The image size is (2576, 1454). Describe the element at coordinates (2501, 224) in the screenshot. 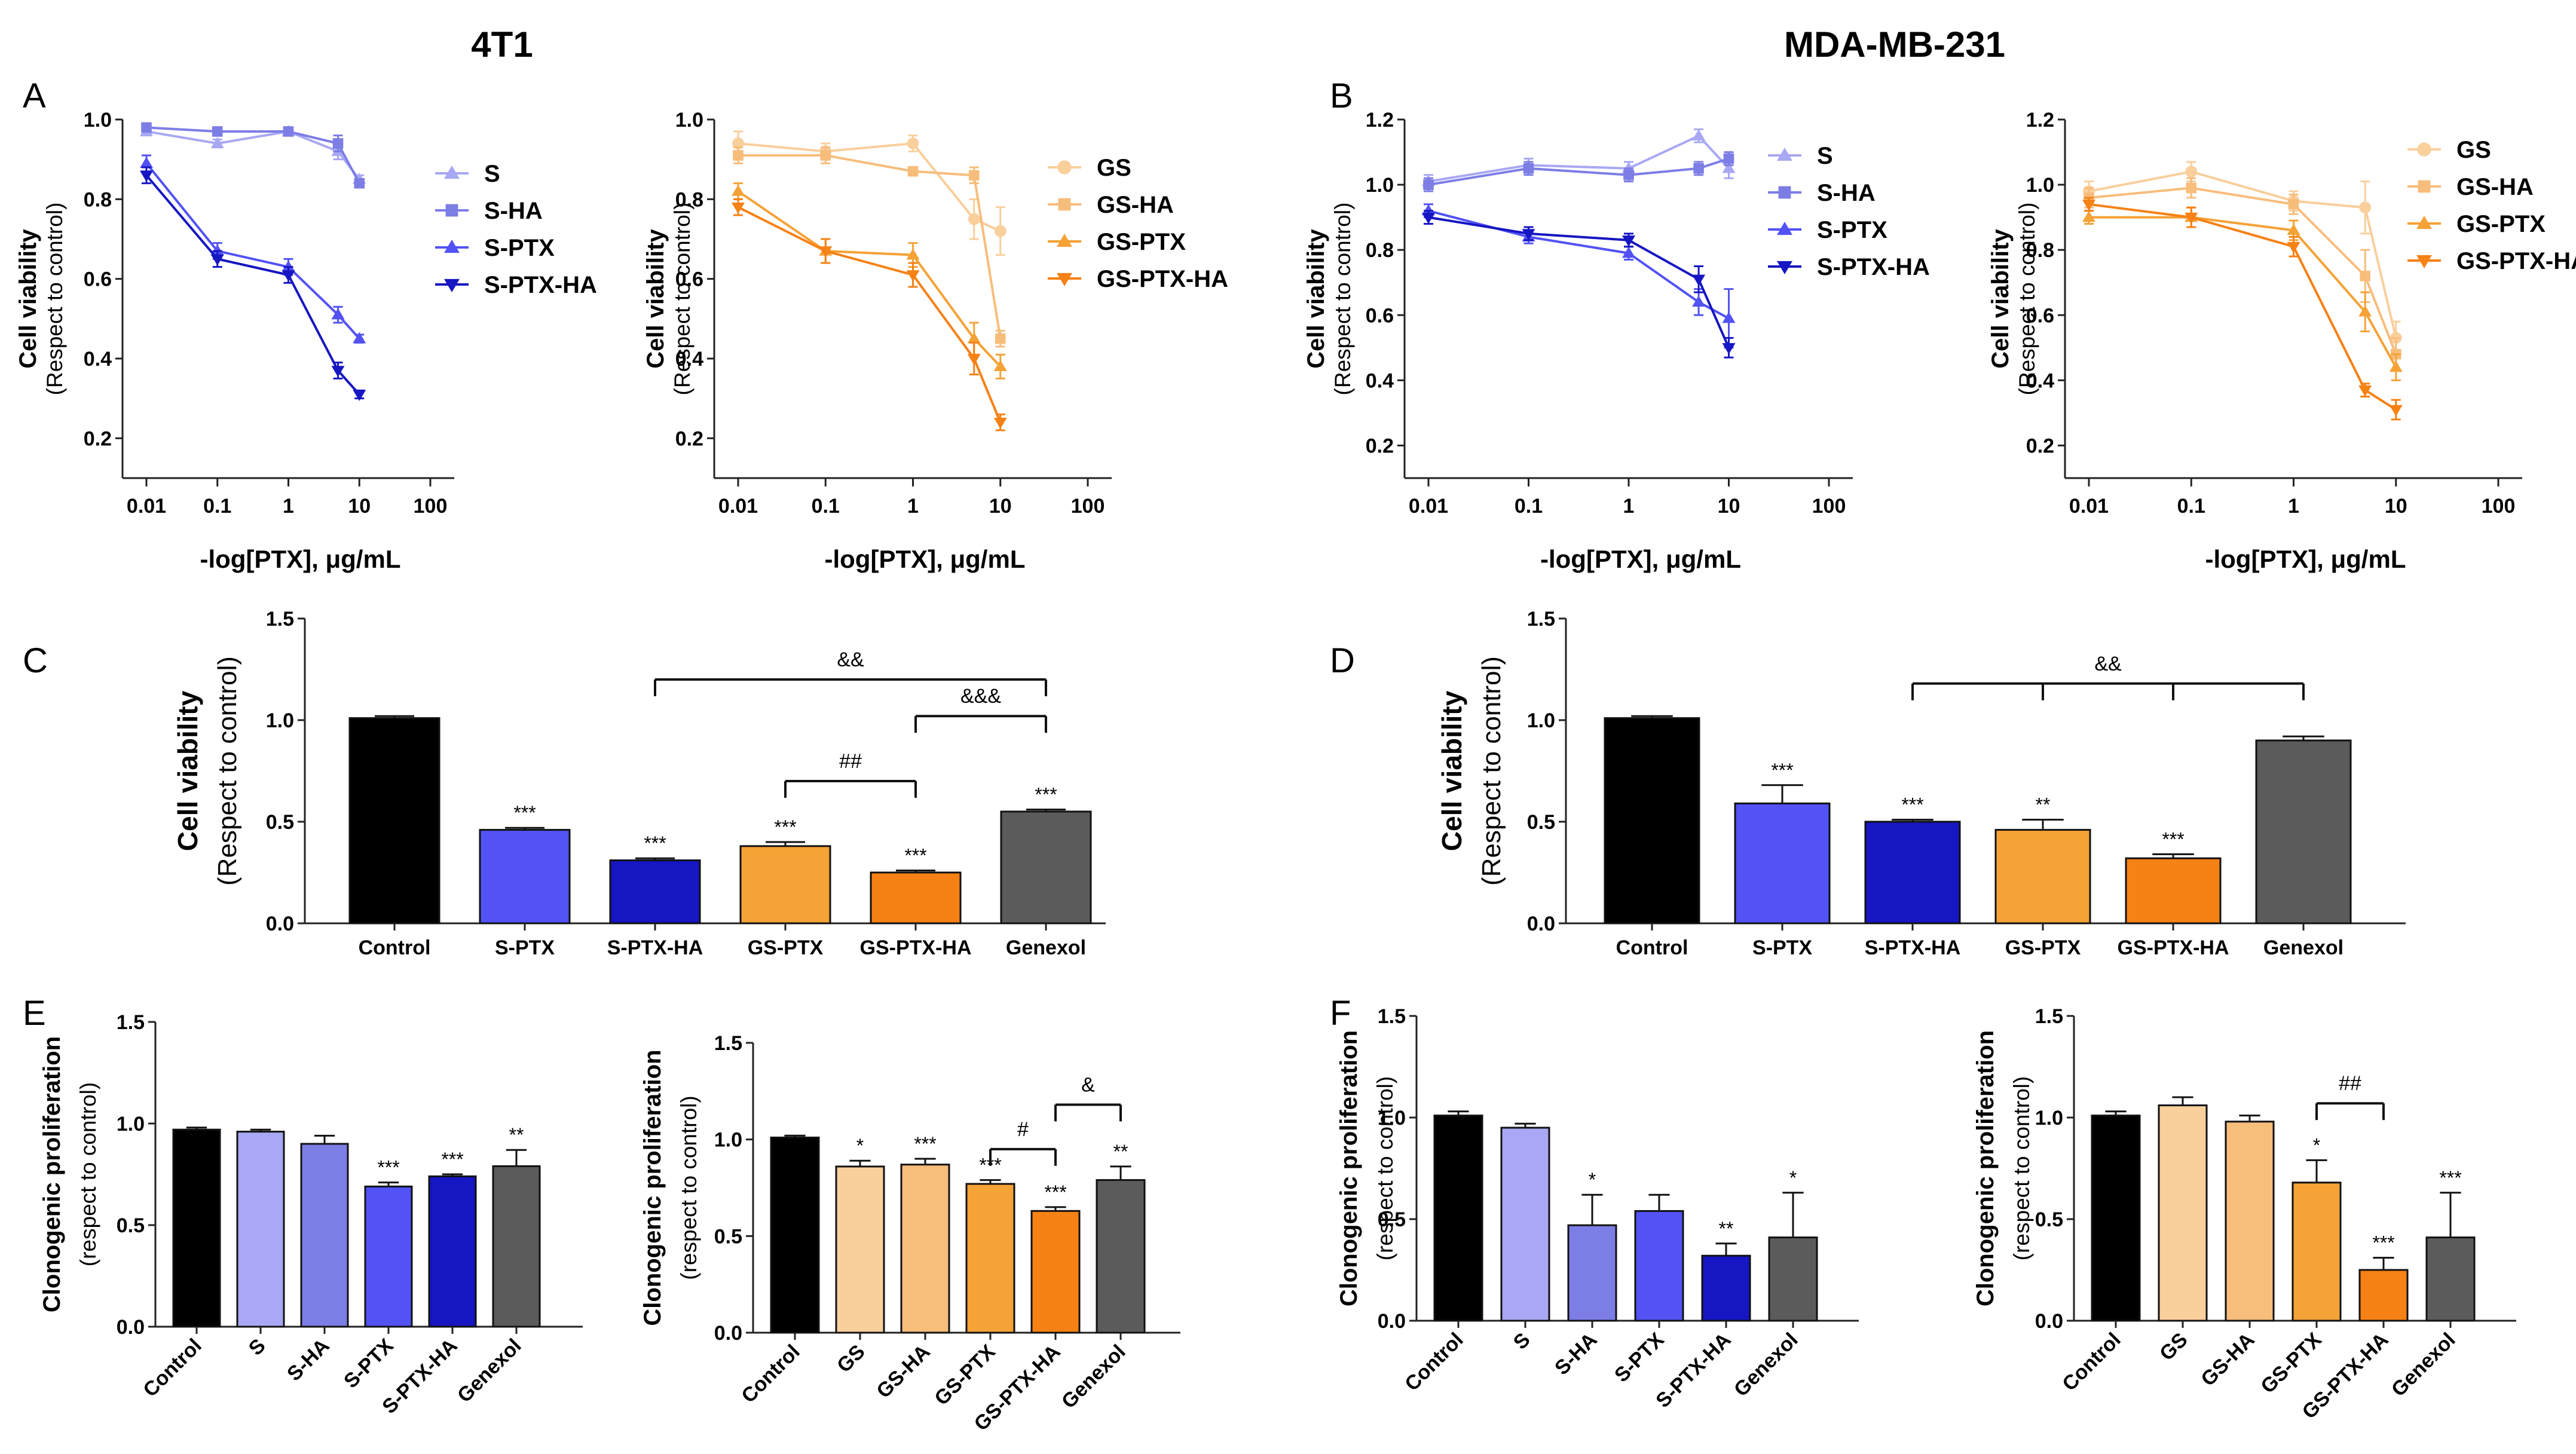

I see `legend-label-gs-ptx: GS-PTX` at that location.